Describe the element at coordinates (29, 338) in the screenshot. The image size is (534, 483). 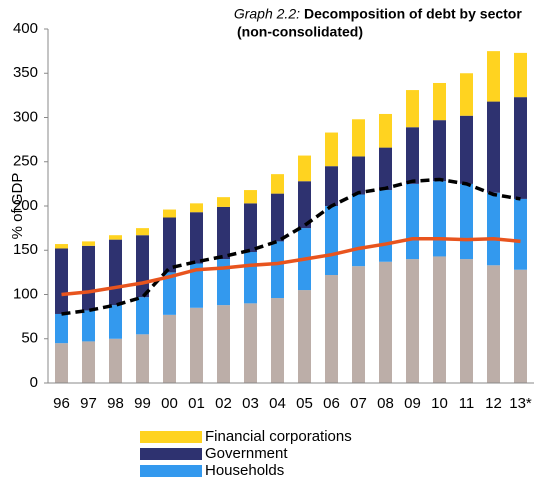
I see `y-tick-label: 50` at that location.